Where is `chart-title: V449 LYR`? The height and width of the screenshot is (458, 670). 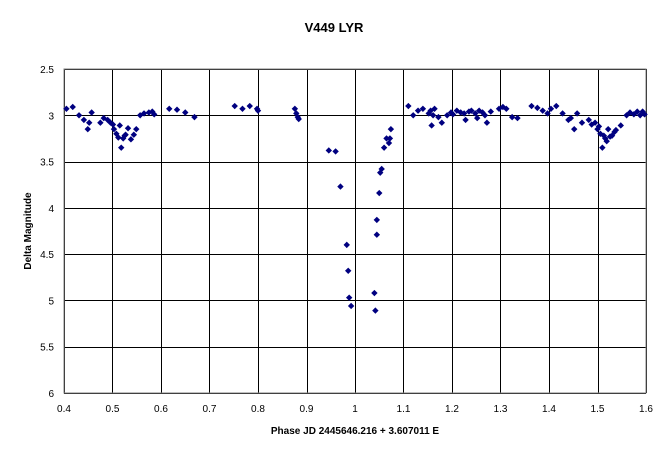 chart-title: V449 LYR is located at coordinates (334, 27).